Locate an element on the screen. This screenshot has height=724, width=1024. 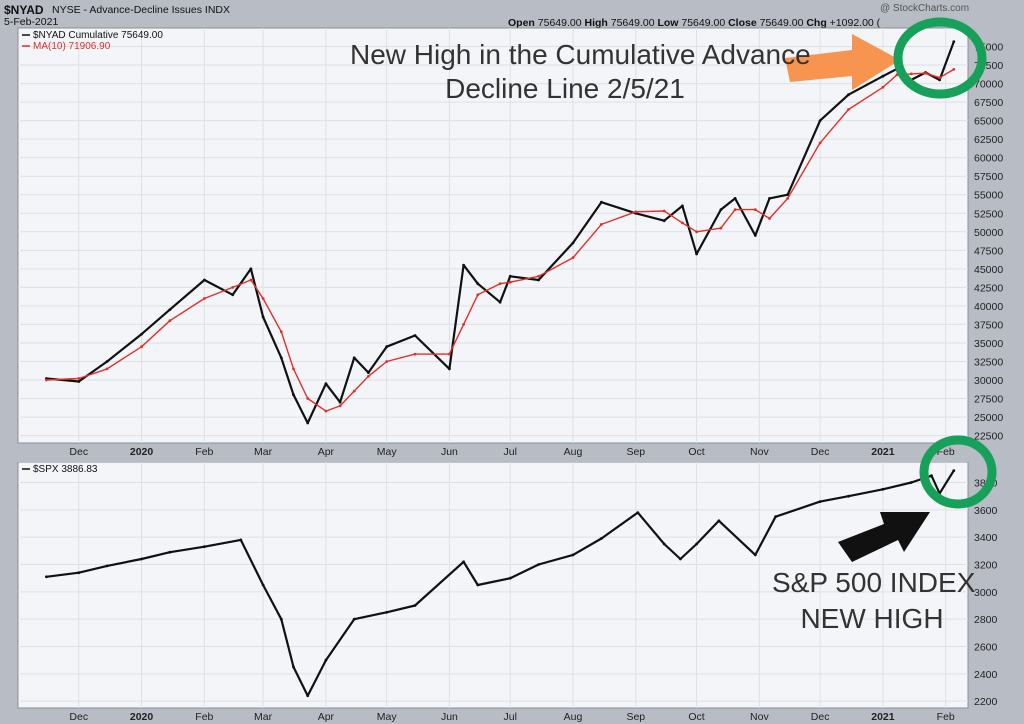
y-tick-label: 35000 is located at coordinates (988, 344).